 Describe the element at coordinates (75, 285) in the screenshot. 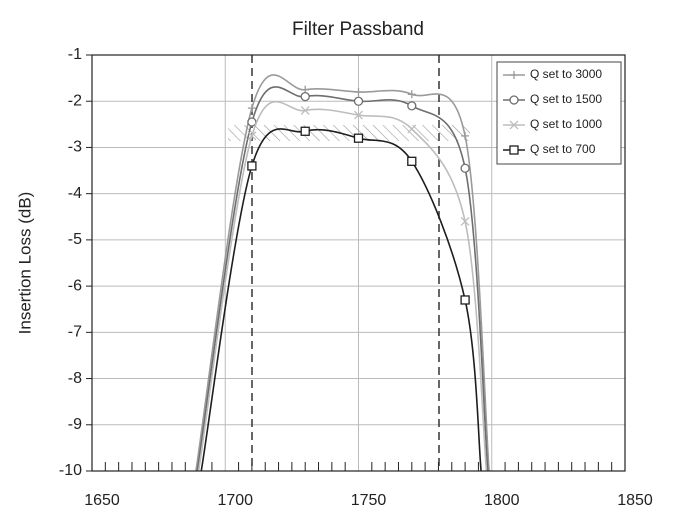

I see `y-tick-label: -6` at that location.